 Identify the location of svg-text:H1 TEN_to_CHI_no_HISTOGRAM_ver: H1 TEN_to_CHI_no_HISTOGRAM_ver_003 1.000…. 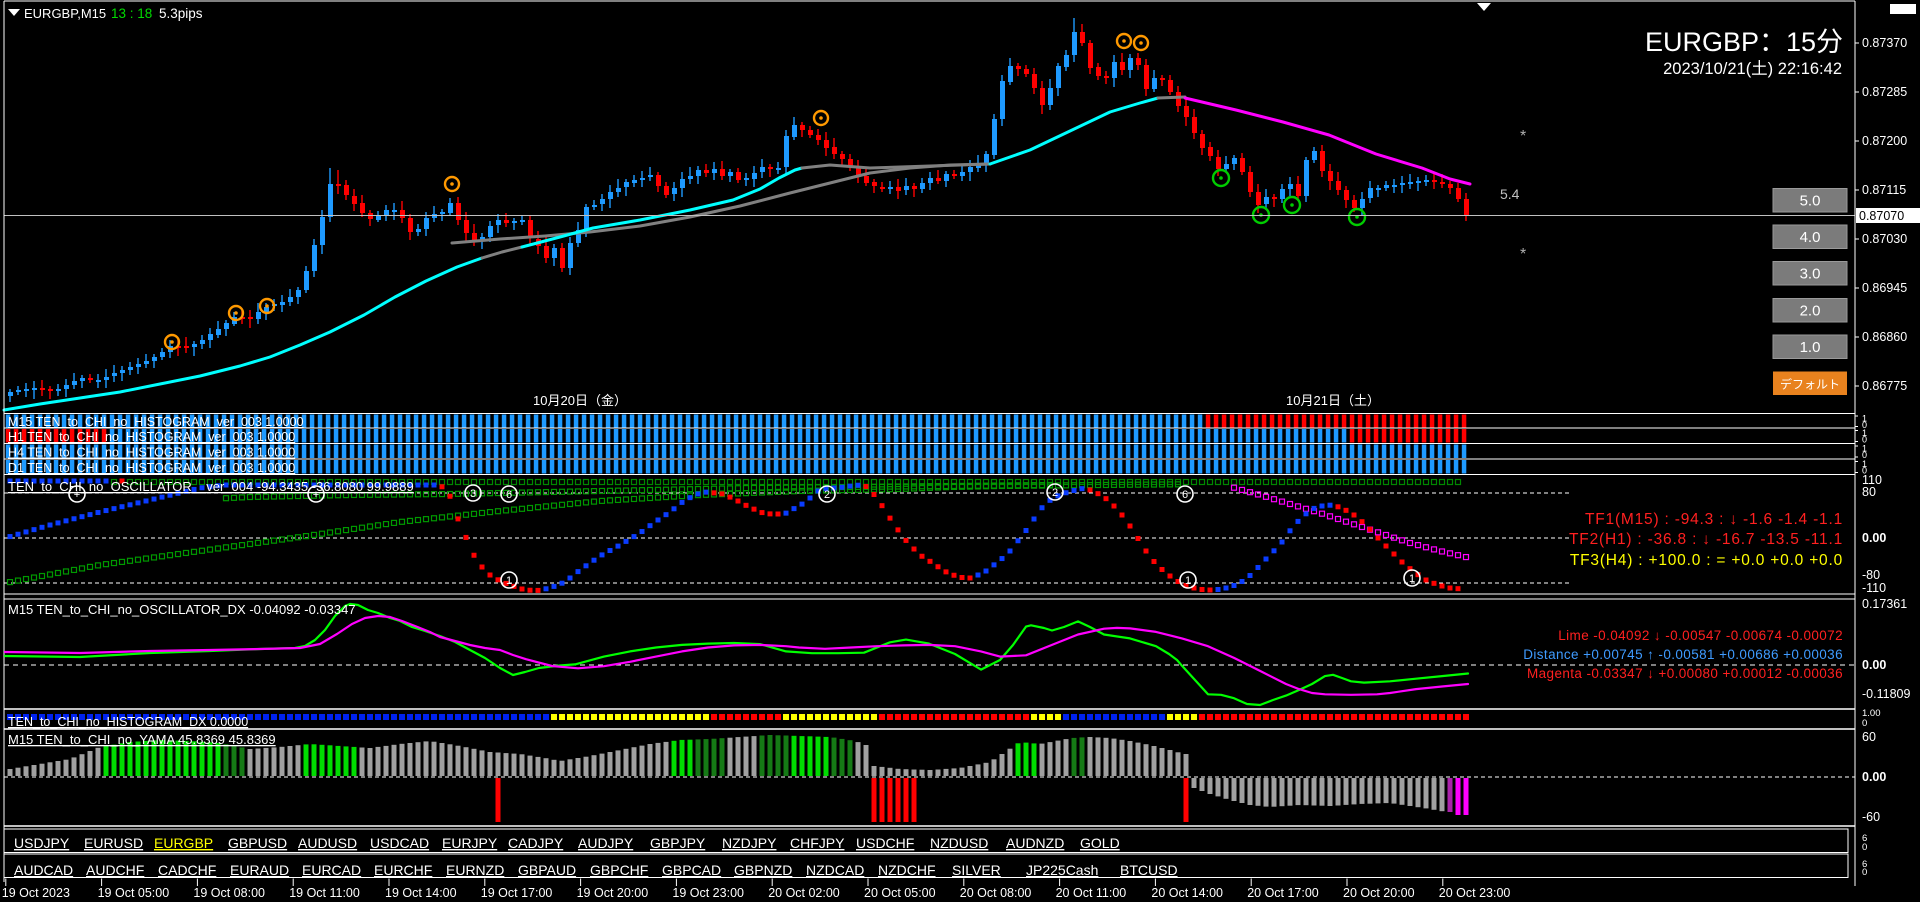
(151, 437).